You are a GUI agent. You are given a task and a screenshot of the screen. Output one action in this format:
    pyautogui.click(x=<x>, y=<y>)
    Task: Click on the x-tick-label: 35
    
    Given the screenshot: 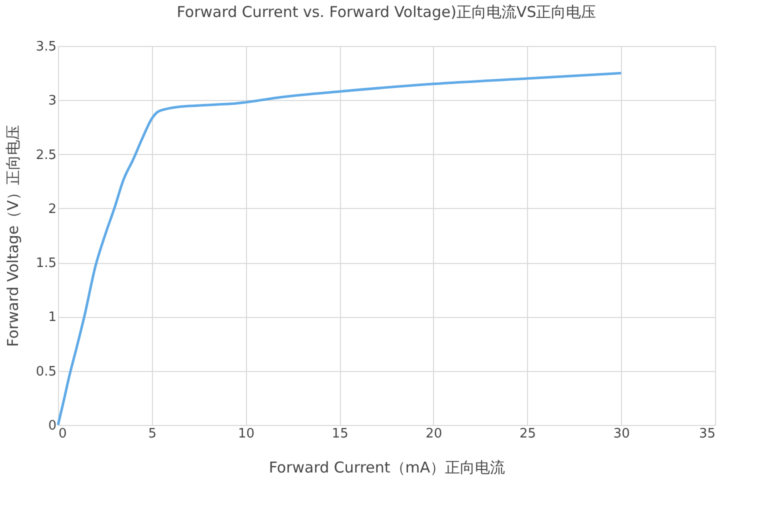 What is the action you would take?
    pyautogui.click(x=707, y=434)
    